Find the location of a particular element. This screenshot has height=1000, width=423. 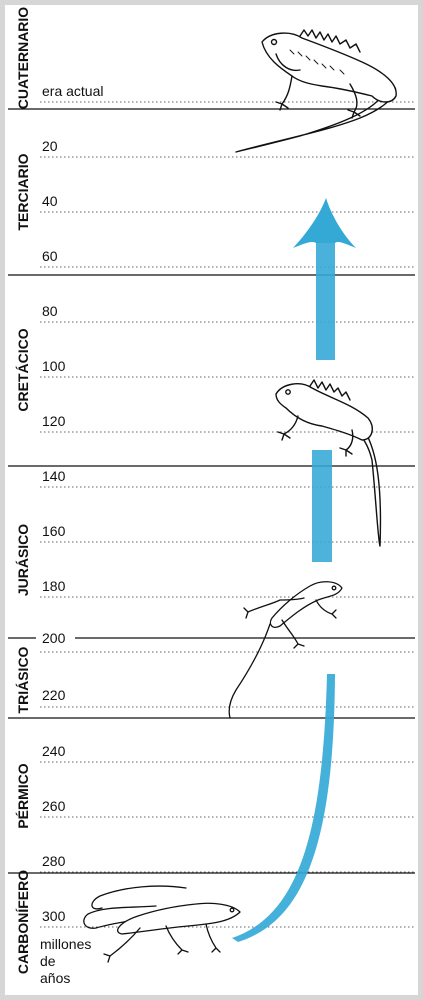

iguana-top-body is located at coordinates (329, 67).